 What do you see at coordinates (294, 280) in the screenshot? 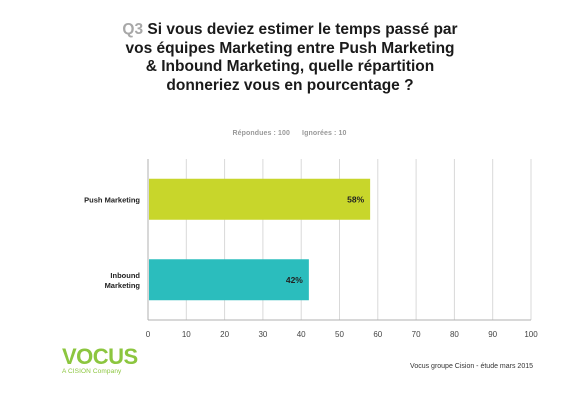
I see `data-label: 42%` at bounding box center [294, 280].